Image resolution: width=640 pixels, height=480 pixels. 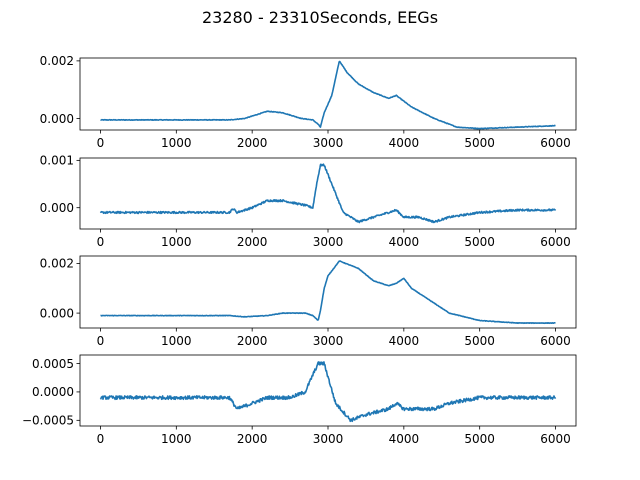 I want to click on y-tick-label: 0.0000, so click(x=53, y=392).